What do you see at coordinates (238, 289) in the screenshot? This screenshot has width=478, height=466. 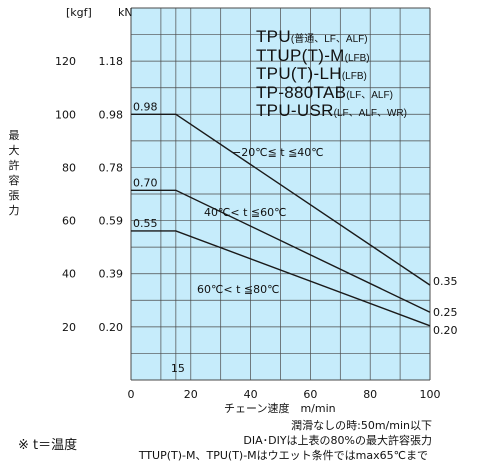 I see `curve-label-3: 60℃< t ≦80℃` at bounding box center [238, 289].